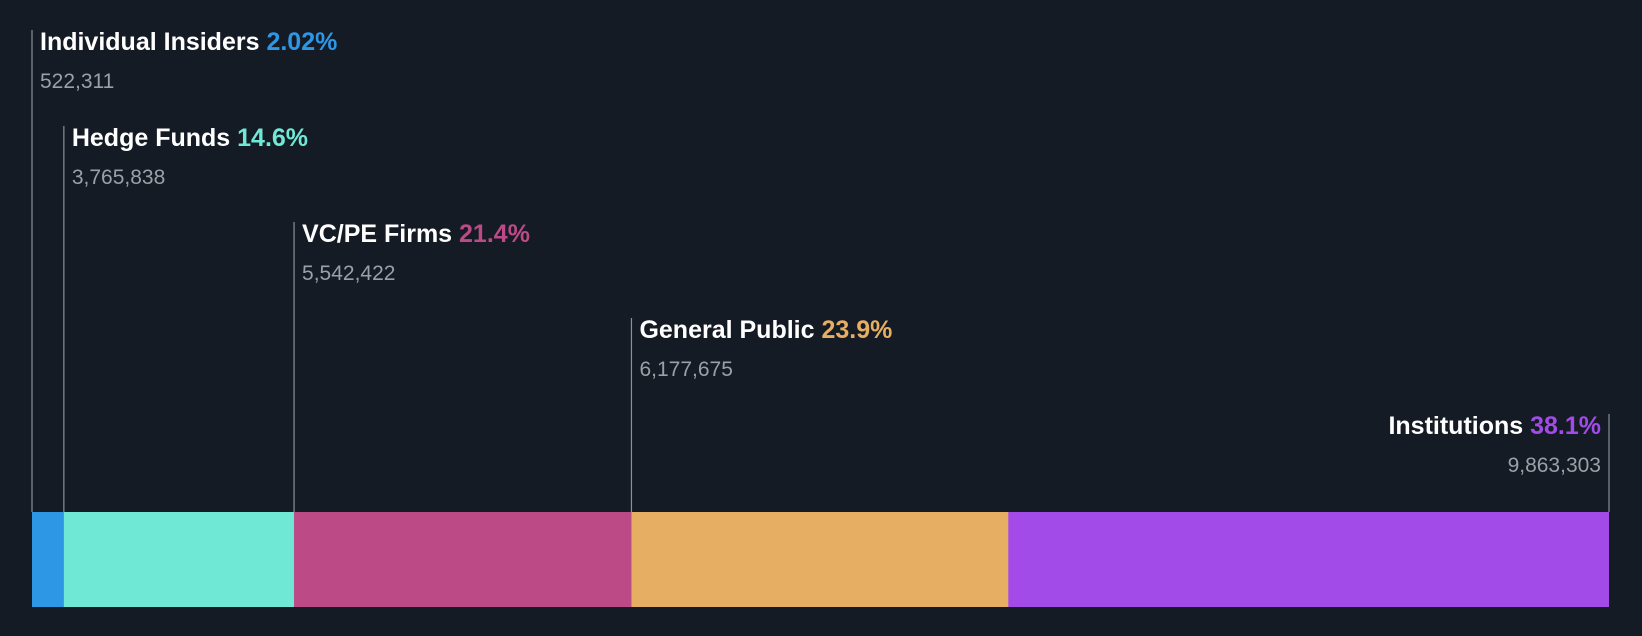  Describe the element at coordinates (348, 273) in the screenshot. I see `share-count-vc-pe-firms: 5,542,422` at that location.